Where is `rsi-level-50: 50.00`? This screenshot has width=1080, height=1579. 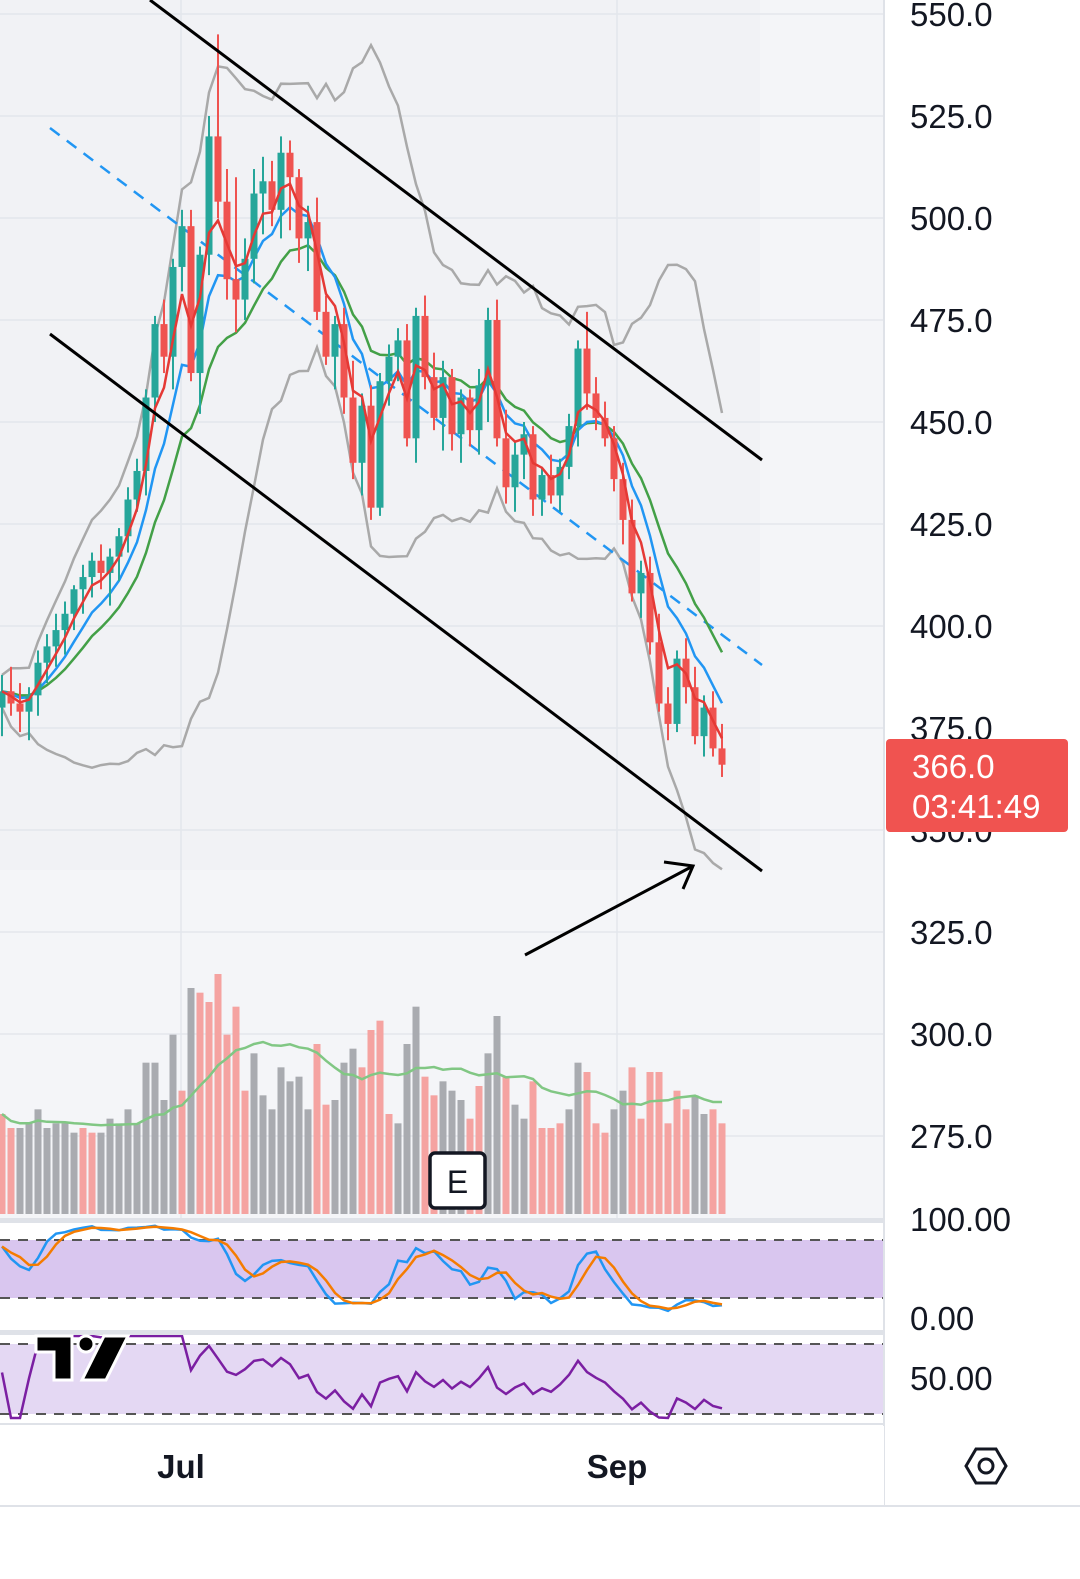
rsi-level-50: 50.00 is located at coordinates (951, 1378).